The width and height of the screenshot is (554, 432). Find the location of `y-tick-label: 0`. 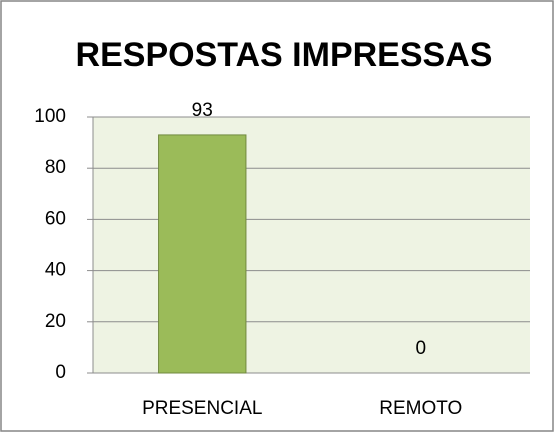

y-tick-label: 0 is located at coordinates (60, 372).